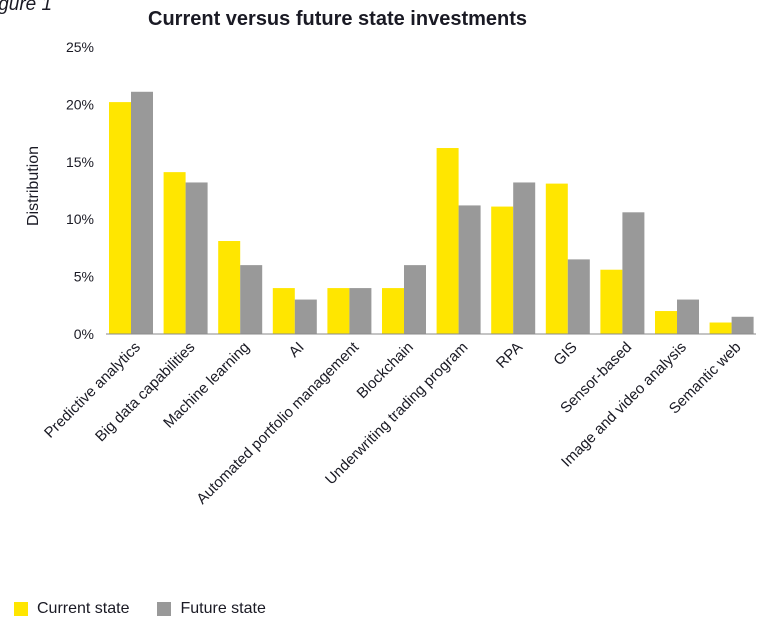 The width and height of the screenshot is (757, 619). I want to click on y-tick-label: 25%, so click(80, 47).